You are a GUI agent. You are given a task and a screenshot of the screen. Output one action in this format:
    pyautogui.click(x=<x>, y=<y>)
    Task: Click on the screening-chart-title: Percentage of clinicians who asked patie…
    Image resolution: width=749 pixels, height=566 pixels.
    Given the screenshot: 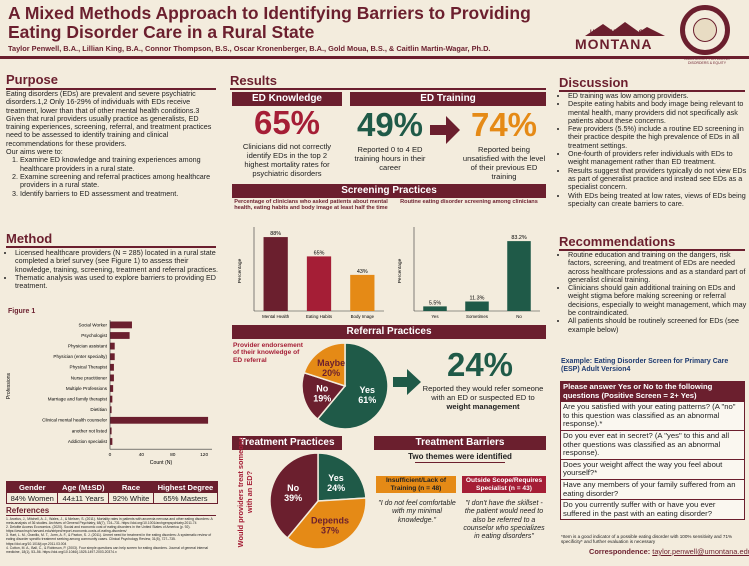 What is the action you would take?
    pyautogui.click(x=311, y=205)
    